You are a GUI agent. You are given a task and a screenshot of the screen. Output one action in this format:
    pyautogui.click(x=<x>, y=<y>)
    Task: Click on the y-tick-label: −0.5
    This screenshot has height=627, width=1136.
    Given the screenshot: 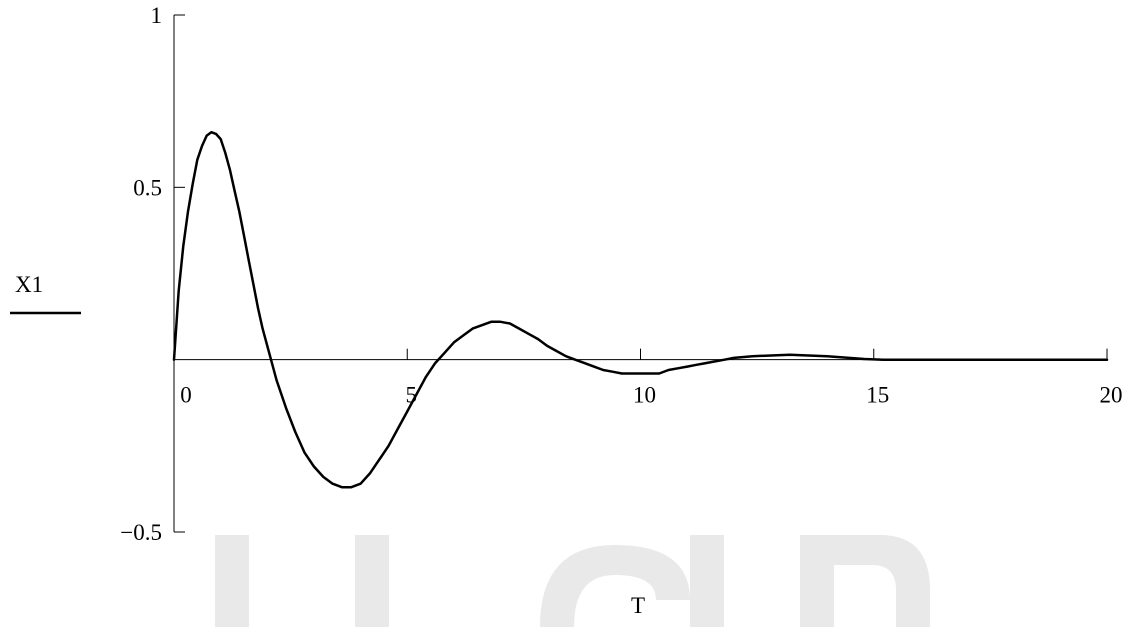 What is the action you would take?
    pyautogui.click(x=141, y=532)
    